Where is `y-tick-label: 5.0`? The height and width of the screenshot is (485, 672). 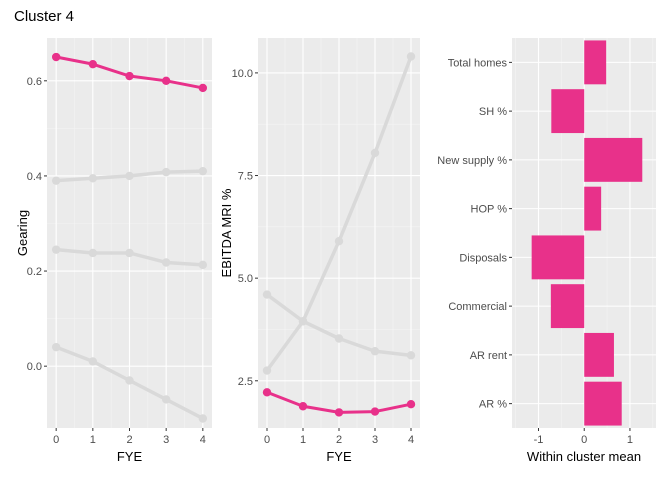
y-tick-label: 5.0 is located at coordinates (245, 279).